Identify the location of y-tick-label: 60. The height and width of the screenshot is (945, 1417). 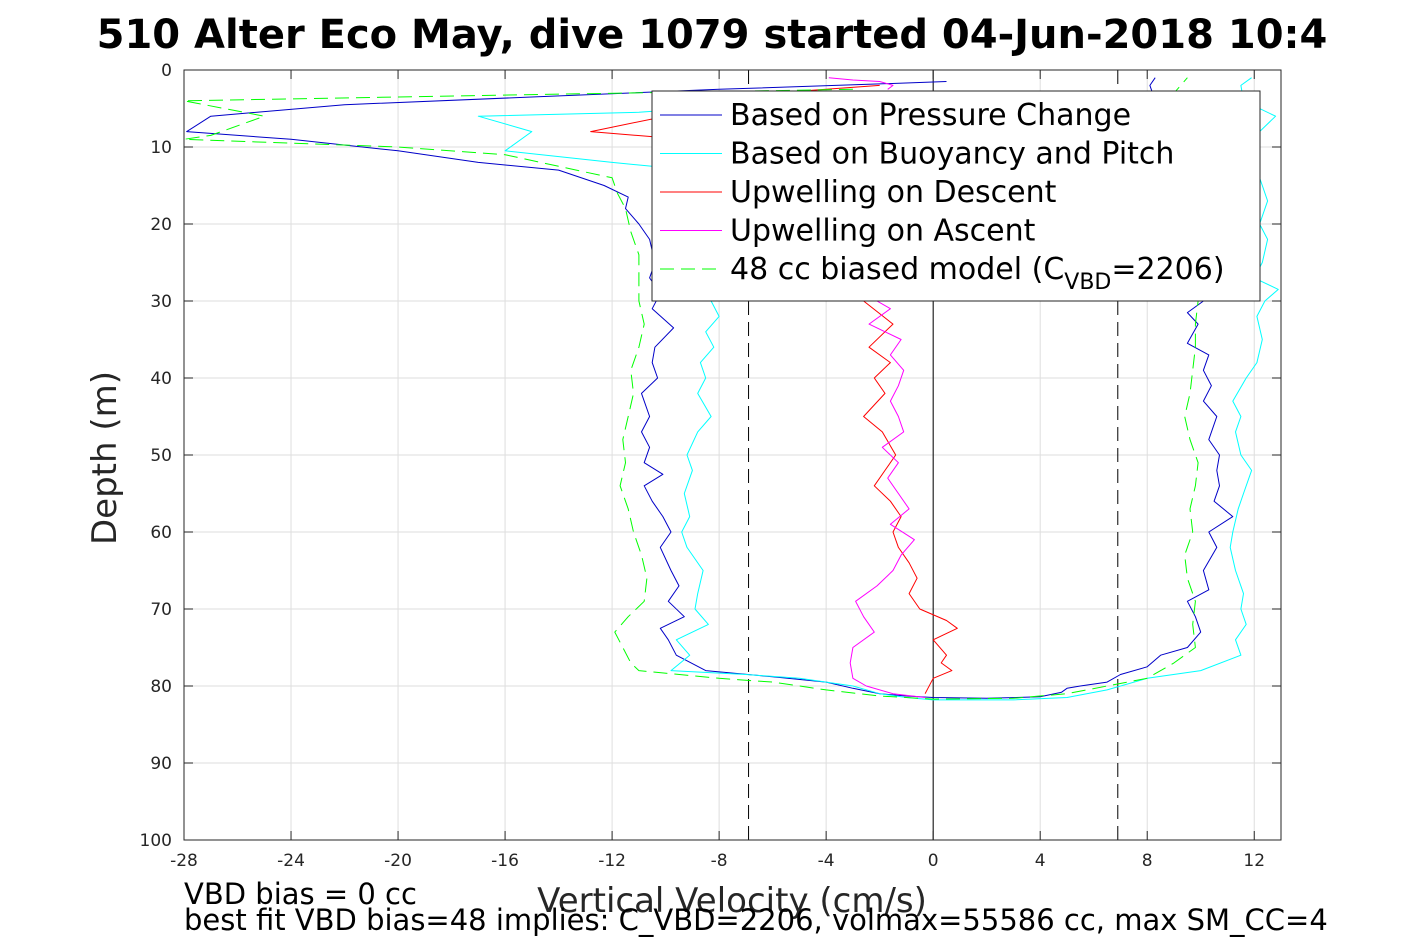
(161, 533).